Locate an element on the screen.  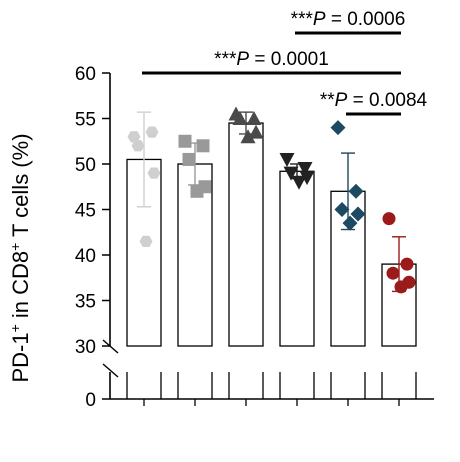
y-tick-label: 60 is located at coordinates (85, 74).